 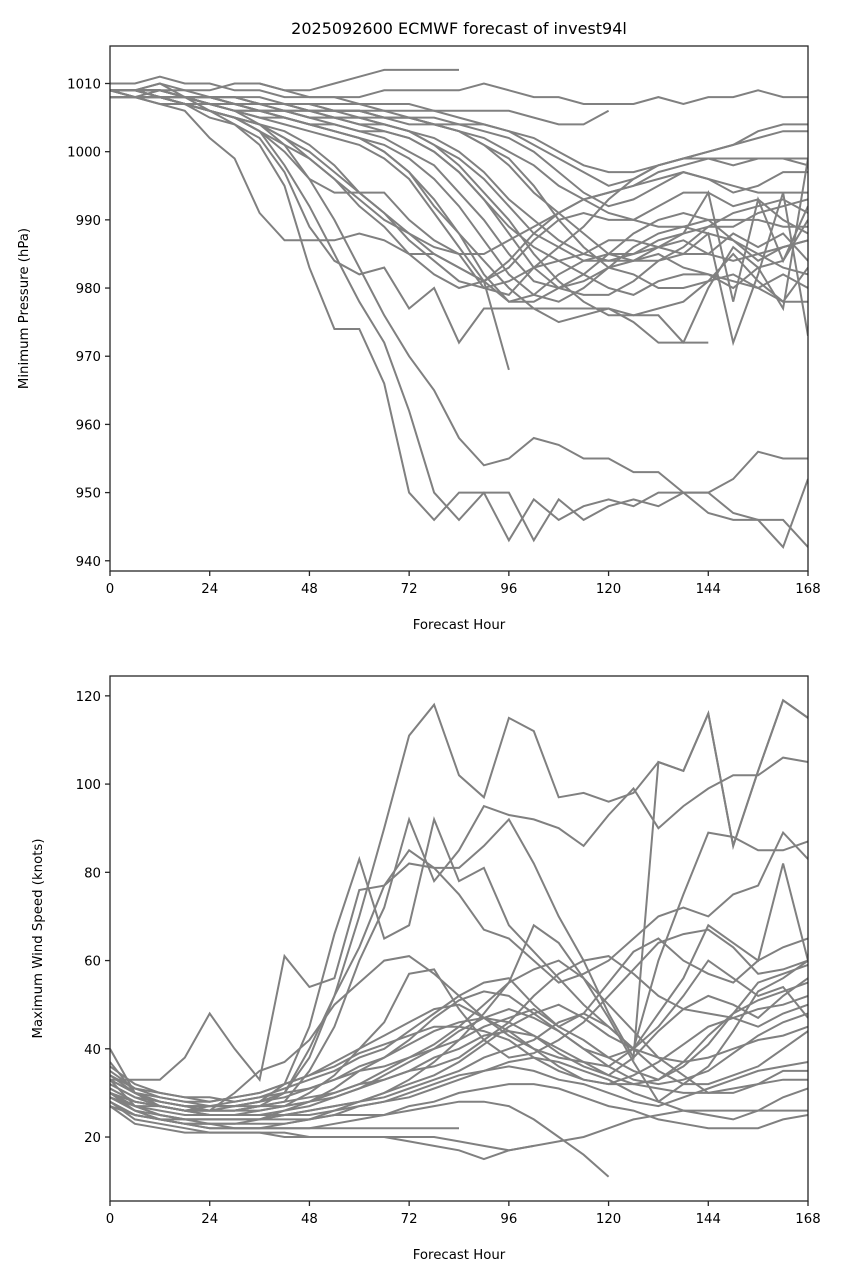 I want to click on pressure-y-tick-label: 980, so click(x=88, y=289).